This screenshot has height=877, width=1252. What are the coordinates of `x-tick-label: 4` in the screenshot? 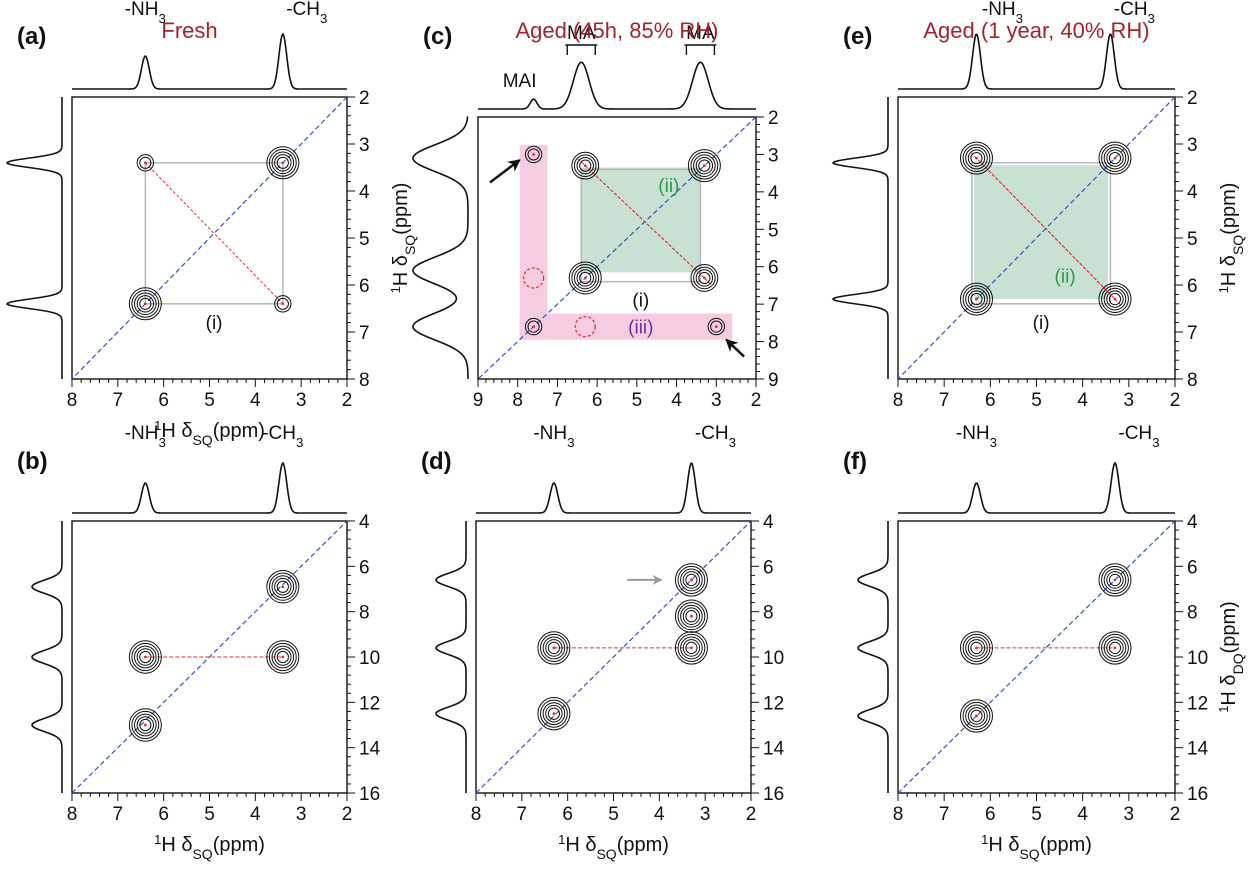 It's located at (255, 400).